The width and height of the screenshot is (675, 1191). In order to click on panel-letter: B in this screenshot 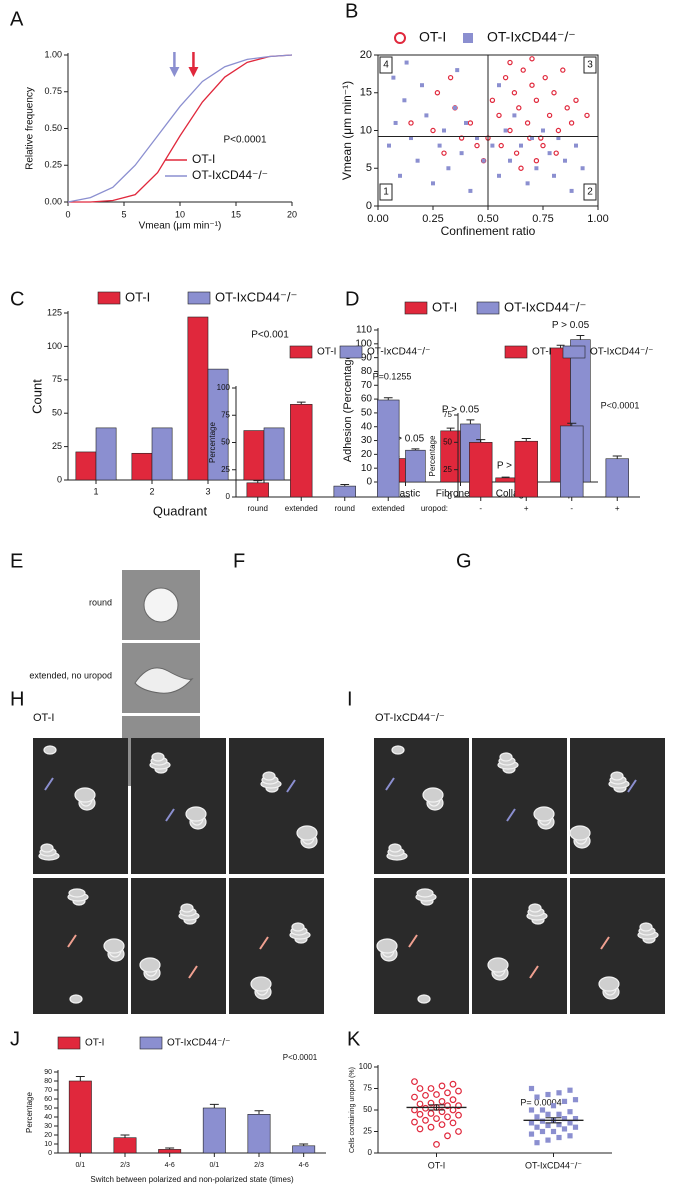, I will do `click(351, 11)`.